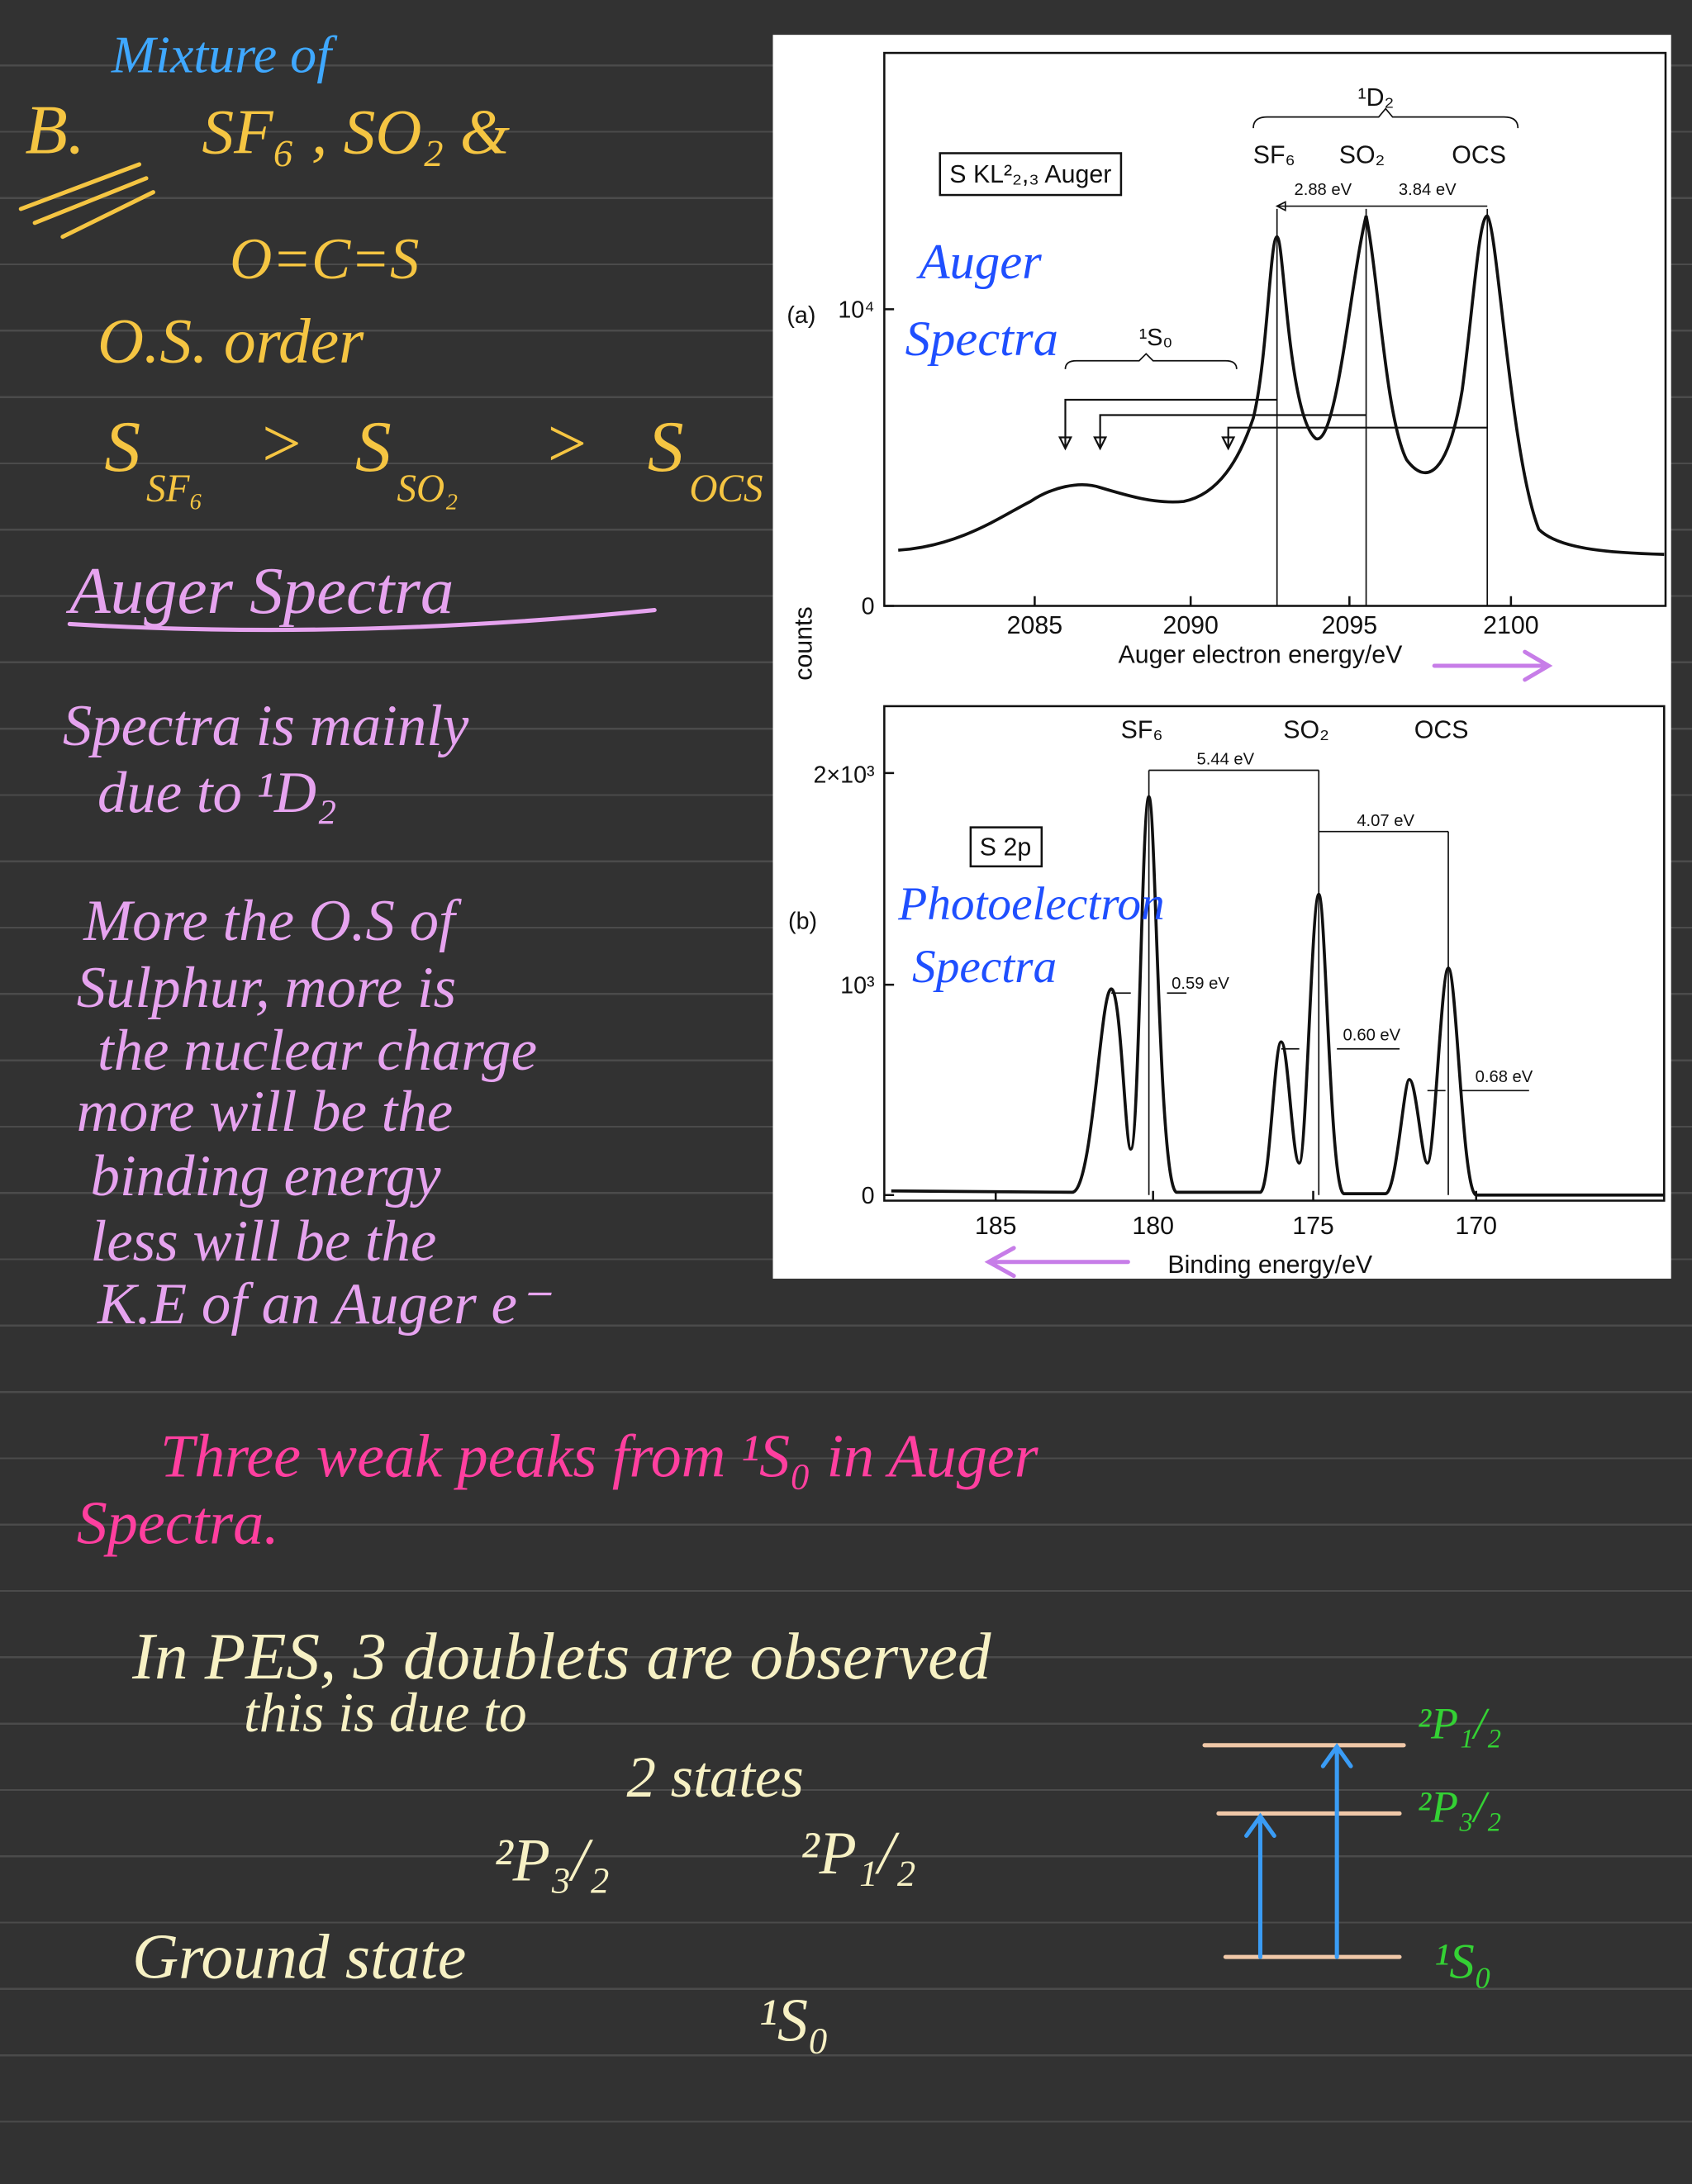  Describe the element at coordinates (1273, 424) in the screenshot. I see `s0-arrows` at that location.